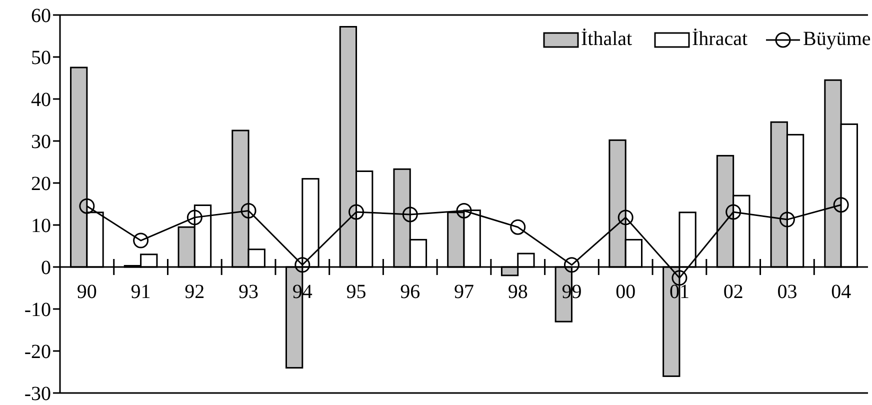 The height and width of the screenshot is (405, 872). I want to click on y-tick-label: 30, so click(41, 142).